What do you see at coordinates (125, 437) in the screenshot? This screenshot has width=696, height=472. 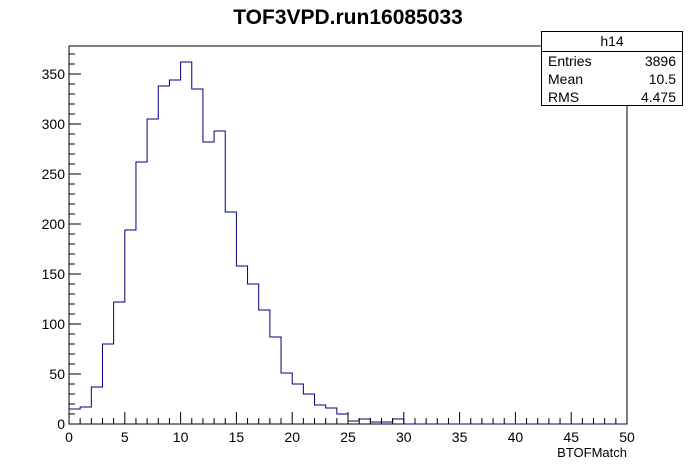 I see `x-tick-label: 5` at bounding box center [125, 437].